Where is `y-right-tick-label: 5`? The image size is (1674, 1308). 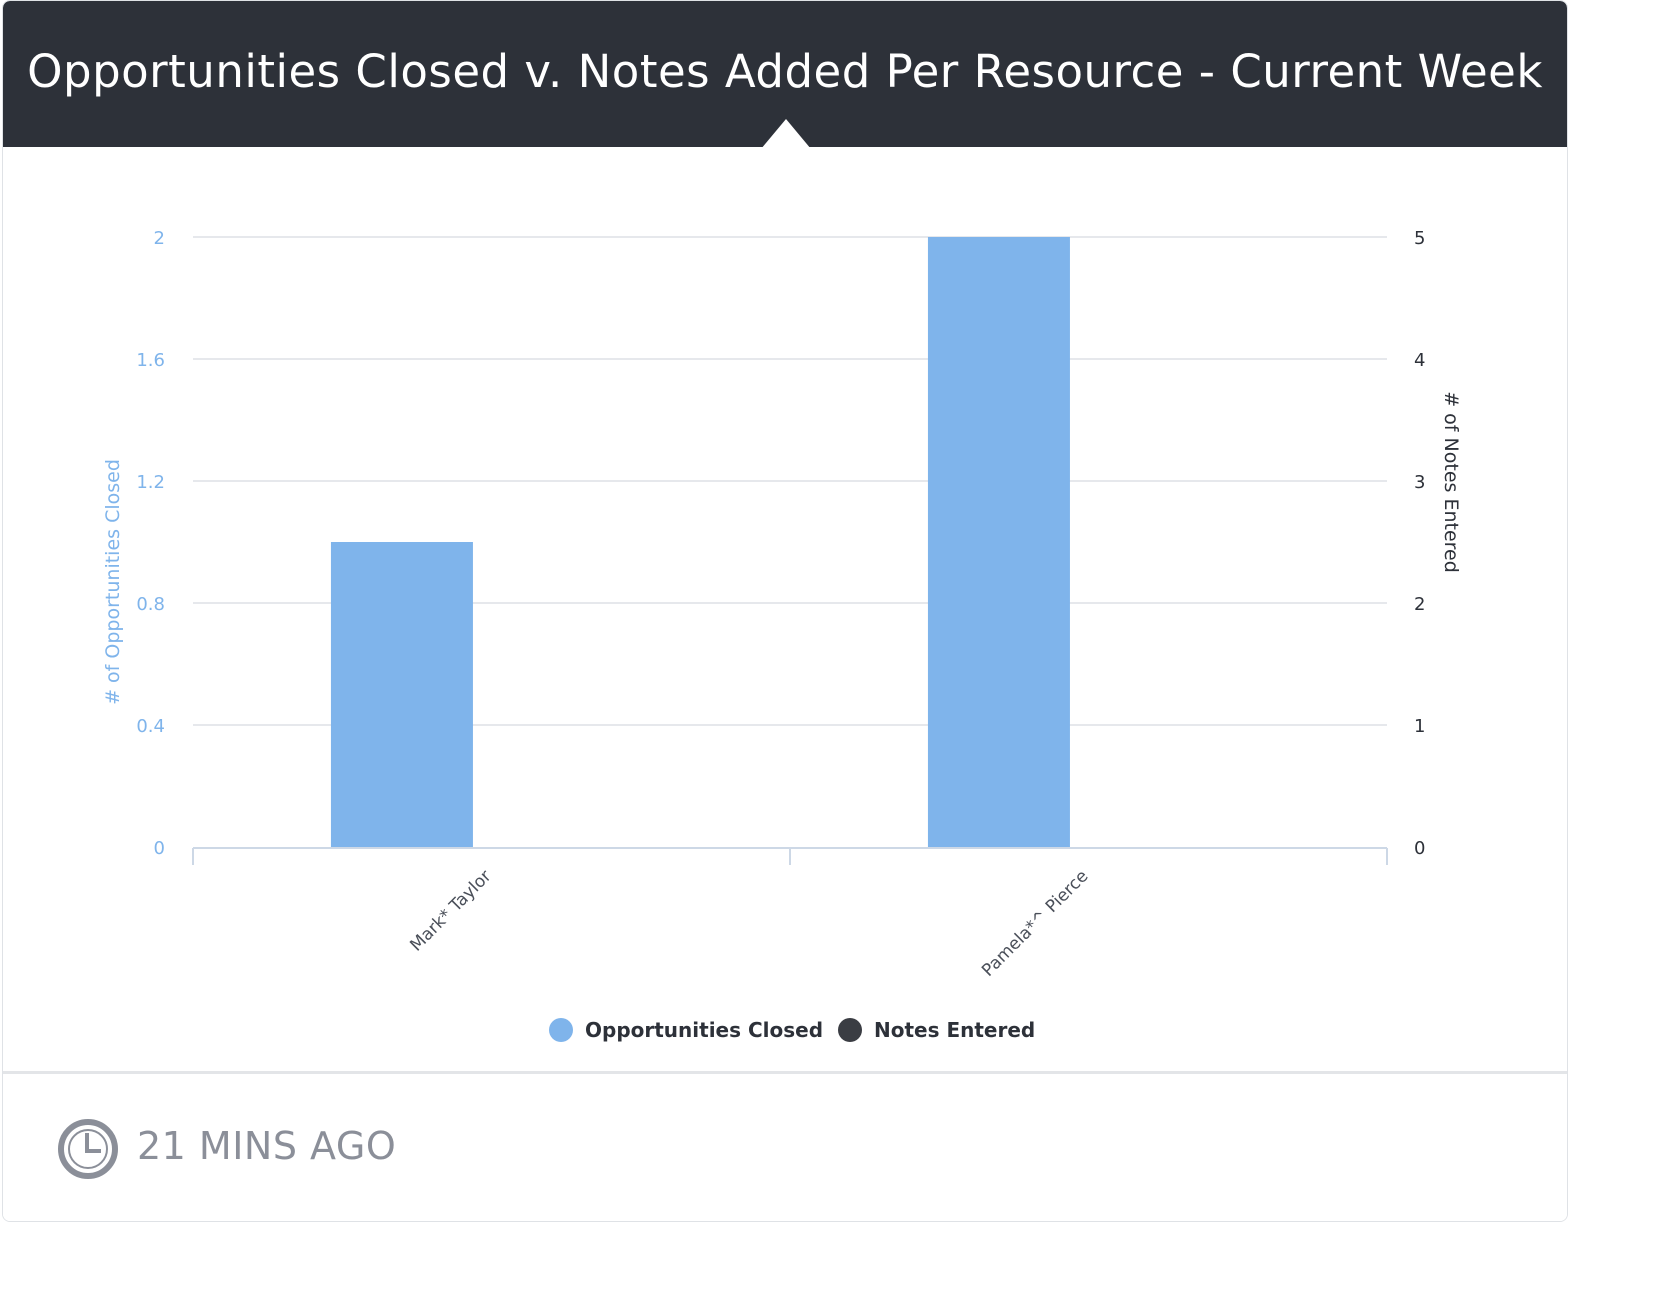 y-right-tick-label: 5 is located at coordinates (1419, 238).